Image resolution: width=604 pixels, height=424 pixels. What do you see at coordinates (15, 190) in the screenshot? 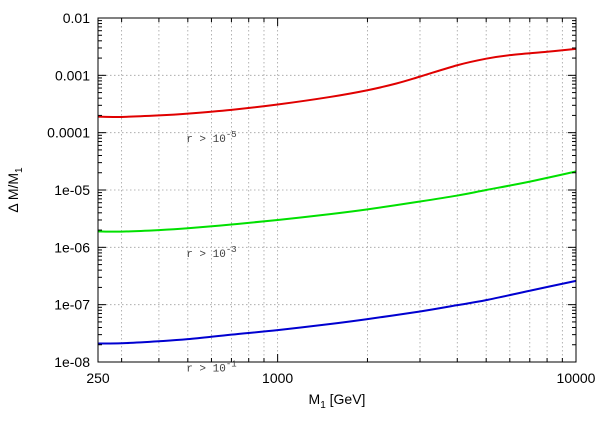
I see `y-axis-title: Δ M/M1` at bounding box center [15, 190].